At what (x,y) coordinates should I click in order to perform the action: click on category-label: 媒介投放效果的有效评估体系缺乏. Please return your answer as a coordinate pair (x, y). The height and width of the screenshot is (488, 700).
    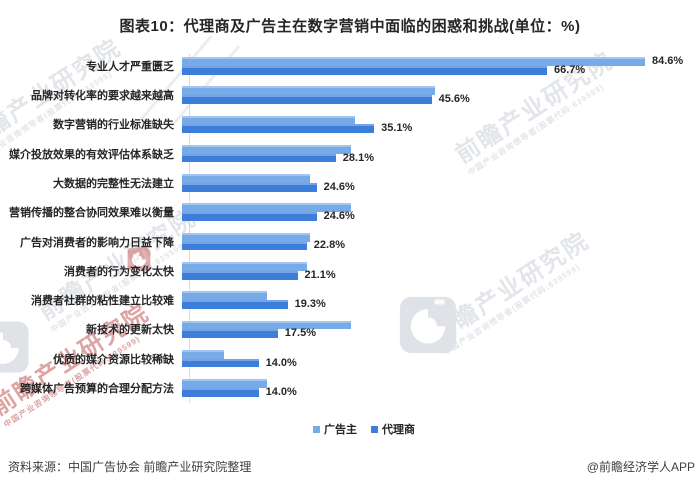
    Looking at the image, I should click on (91, 154).